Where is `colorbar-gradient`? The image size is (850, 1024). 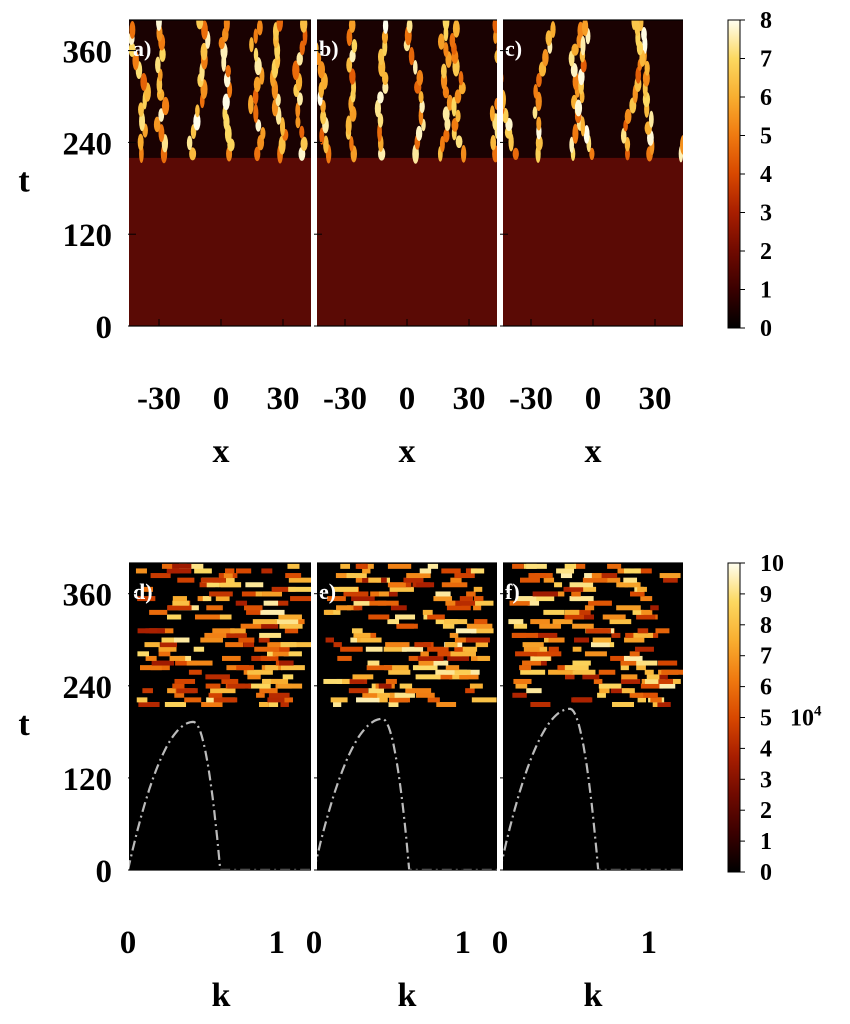
colorbar-gradient is located at coordinates (734, 717).